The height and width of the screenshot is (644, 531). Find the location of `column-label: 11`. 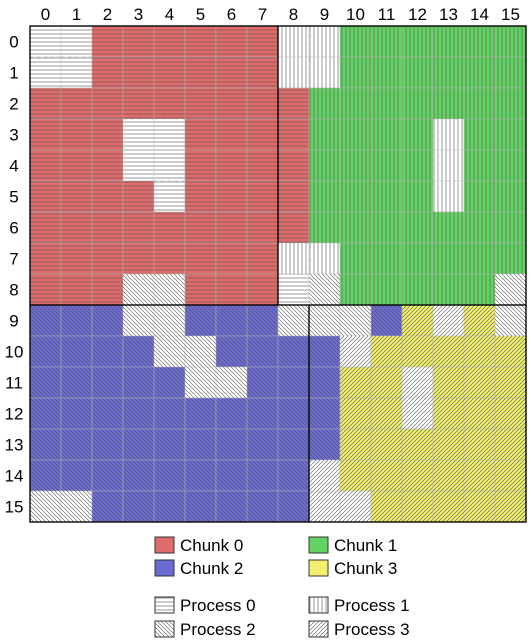

column-label: 11 is located at coordinates (387, 14).